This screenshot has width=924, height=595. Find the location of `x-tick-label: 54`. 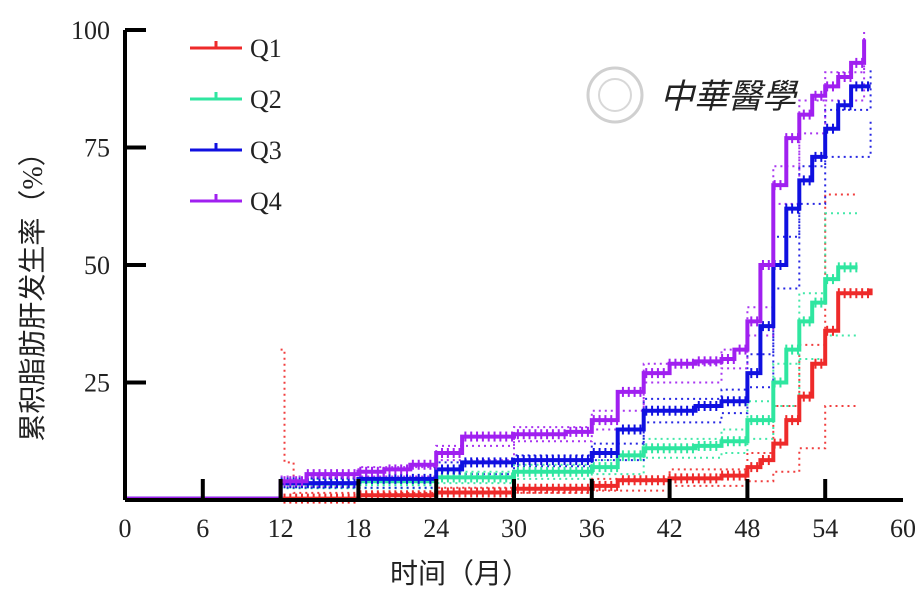

x-tick-label: 54 is located at coordinates (825, 528).